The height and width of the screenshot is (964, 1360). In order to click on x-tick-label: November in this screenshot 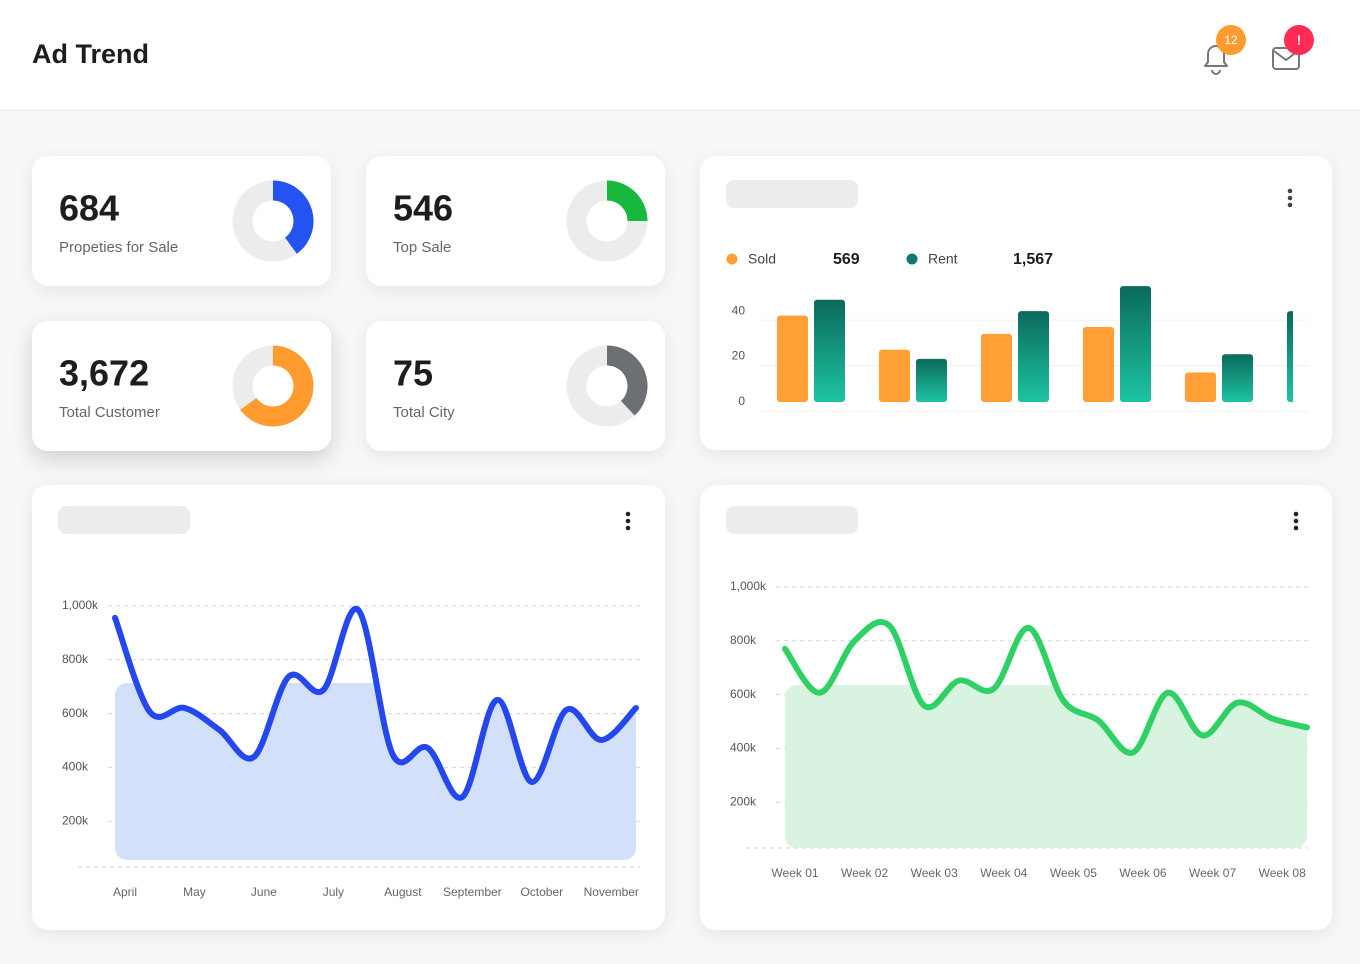, I will do `click(611, 892)`.